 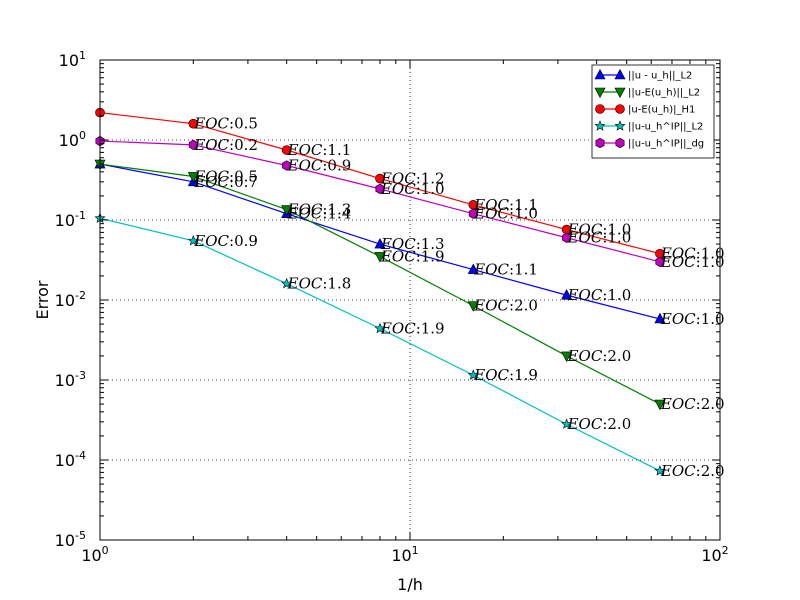 I want to click on legend-label: ||u-u_h^IP||_dg, so click(x=666, y=144).